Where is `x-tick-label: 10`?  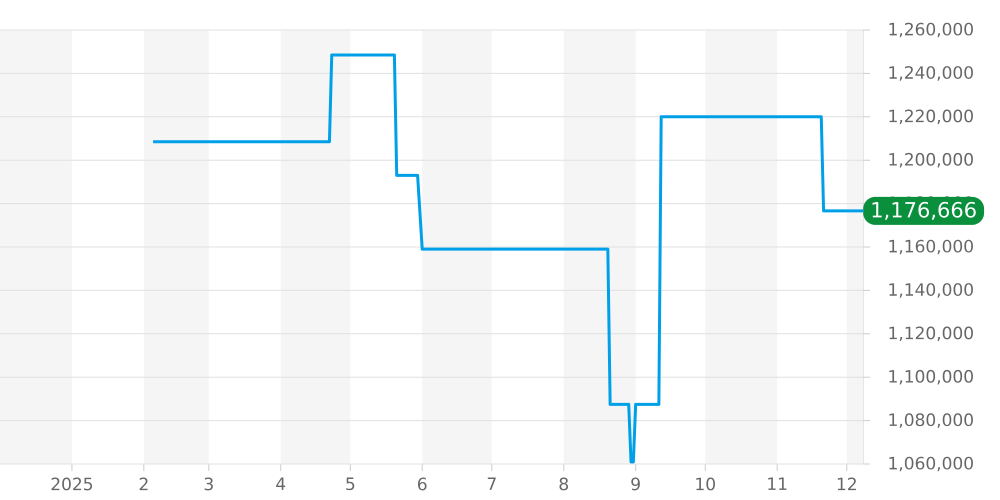 x-tick-label: 10 is located at coordinates (705, 484).